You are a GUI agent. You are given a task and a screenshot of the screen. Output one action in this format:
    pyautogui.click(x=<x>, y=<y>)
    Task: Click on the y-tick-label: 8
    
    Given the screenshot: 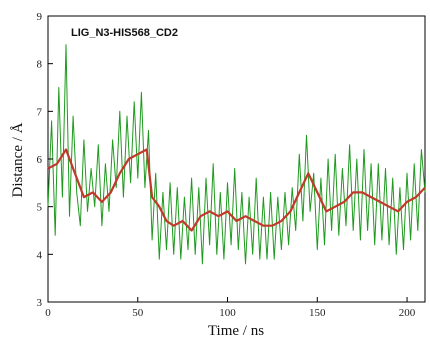 What is the action you would take?
    pyautogui.click(x=40, y=65)
    